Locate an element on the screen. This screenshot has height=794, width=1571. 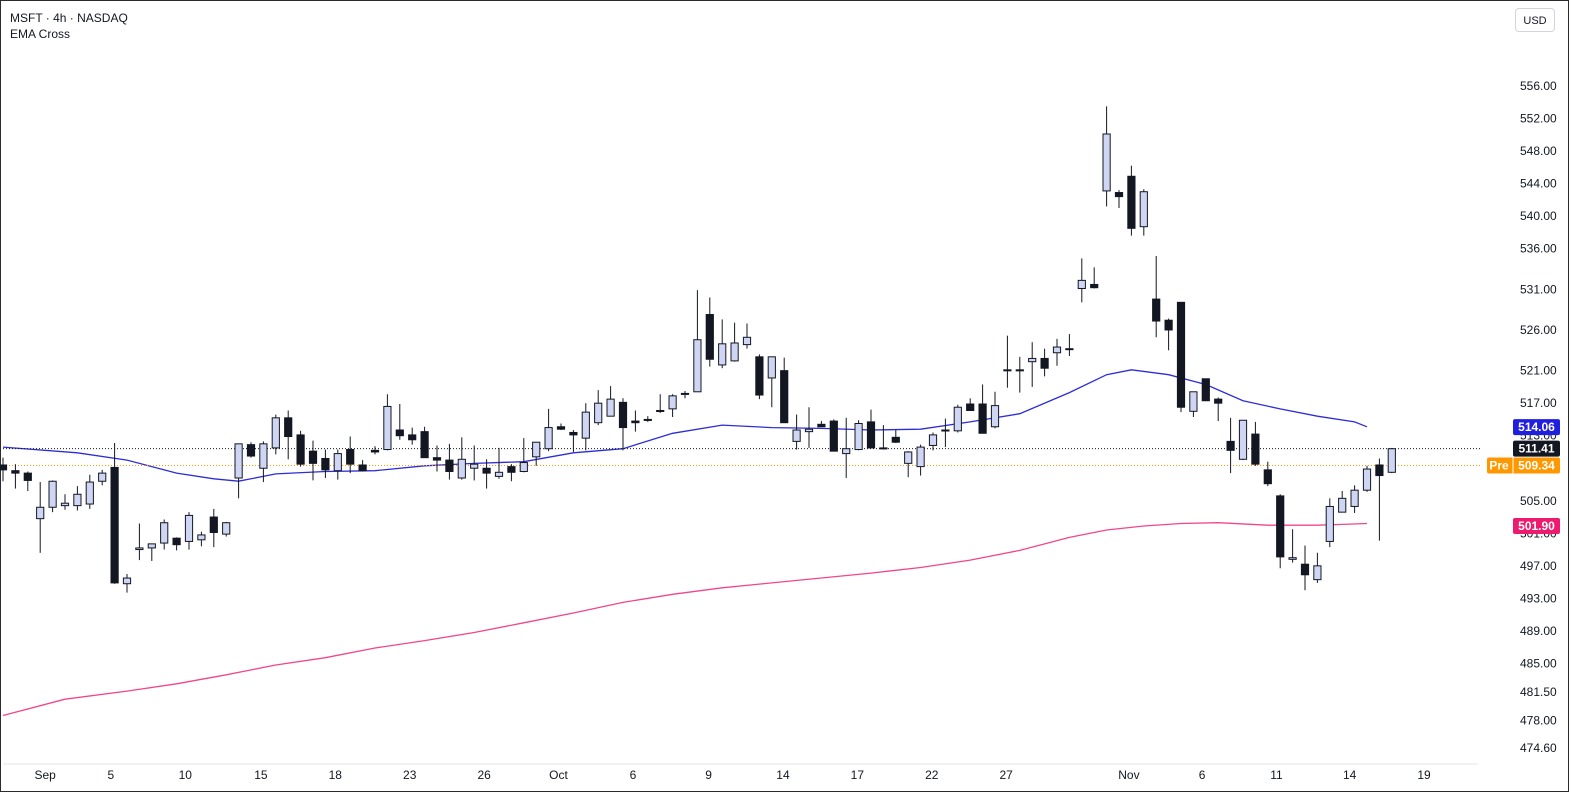
y-tick-label: 478.00 is located at coordinates (1538, 720).